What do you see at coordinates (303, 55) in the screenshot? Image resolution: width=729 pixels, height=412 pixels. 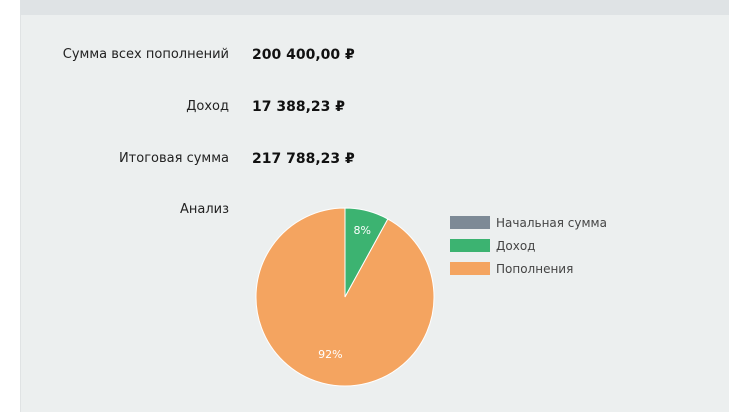 I see `total-deposits-value: 200 400,00 ₽` at bounding box center [303, 55].